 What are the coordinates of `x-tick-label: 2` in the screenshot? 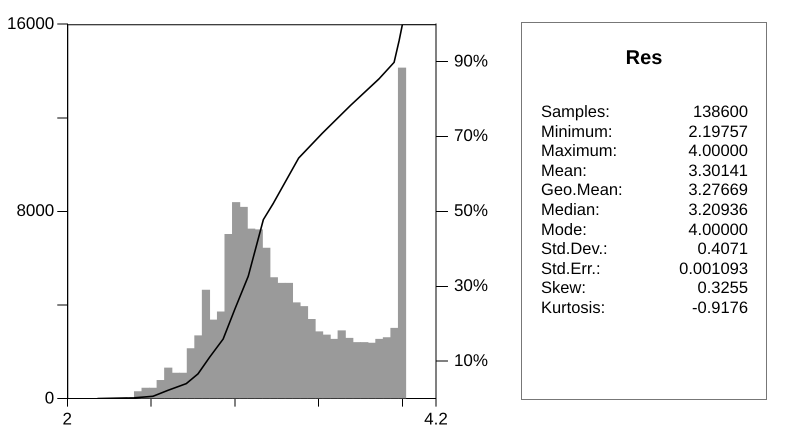 It's located at (67, 418).